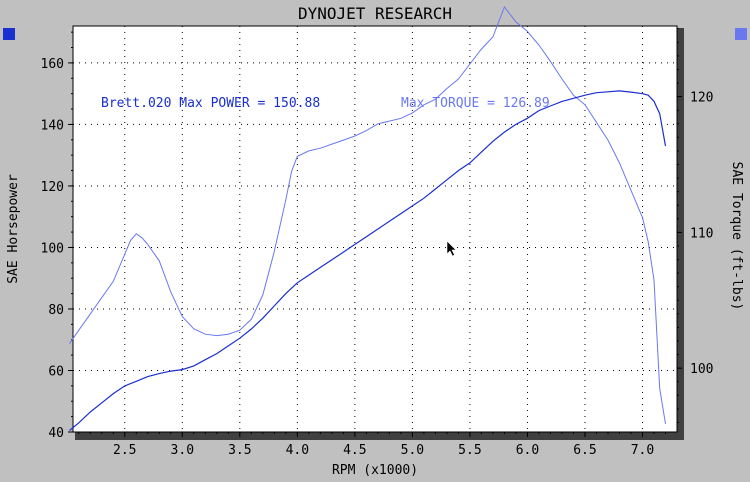 The width and height of the screenshot is (750, 482). What do you see at coordinates (527, 450) in the screenshot?
I see `x-tick-label: 6.0` at bounding box center [527, 450].